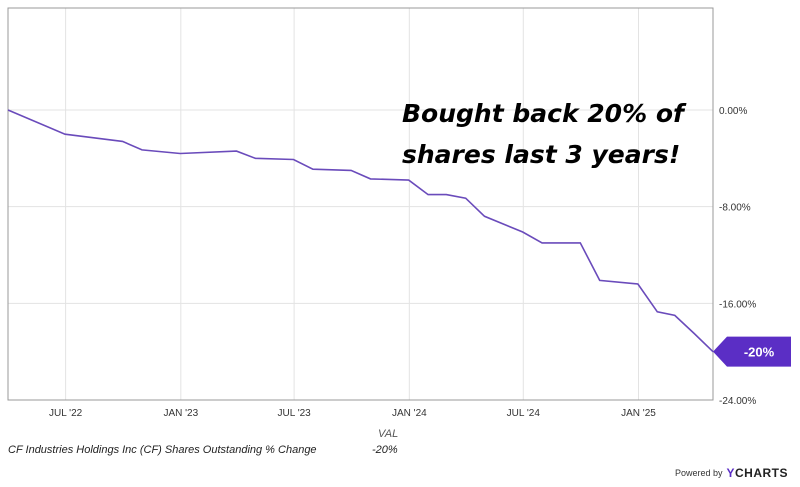  What do you see at coordinates (737, 304) in the screenshot?
I see `y-tick-label: -16.00%` at bounding box center [737, 304].